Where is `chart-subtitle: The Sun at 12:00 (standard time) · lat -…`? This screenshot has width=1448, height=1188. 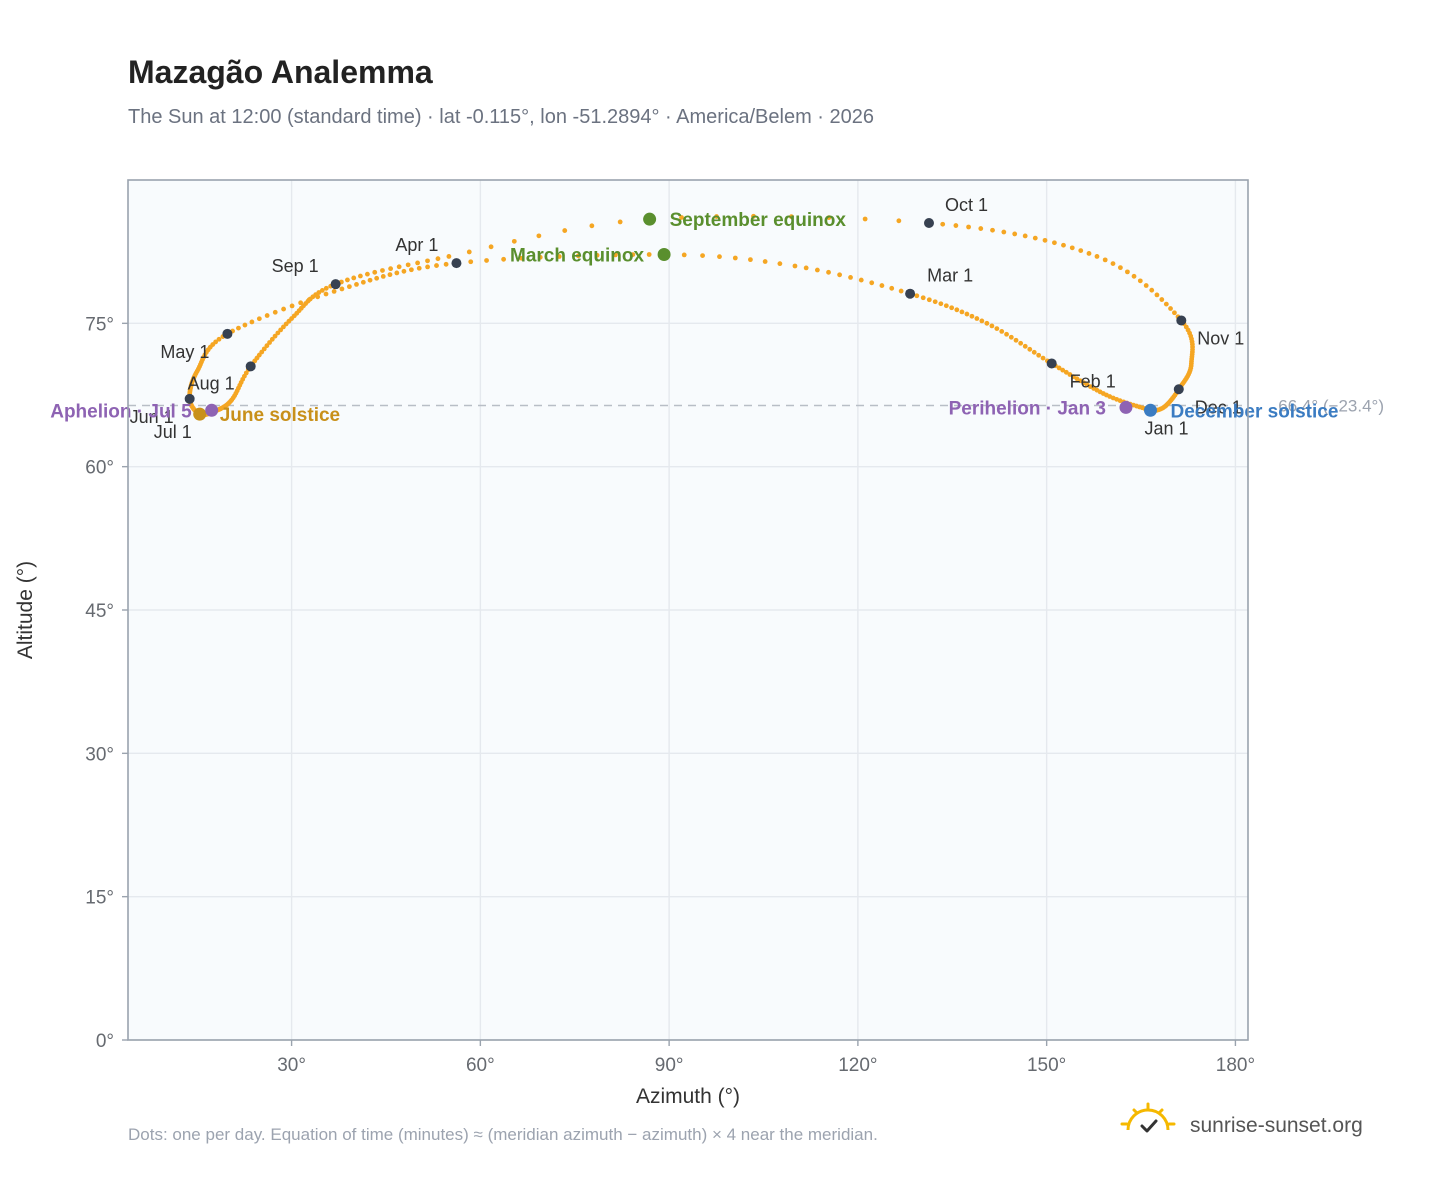 chart-subtitle: The Sun at 12:00 (standard time) · lat -… is located at coordinates (501, 117).